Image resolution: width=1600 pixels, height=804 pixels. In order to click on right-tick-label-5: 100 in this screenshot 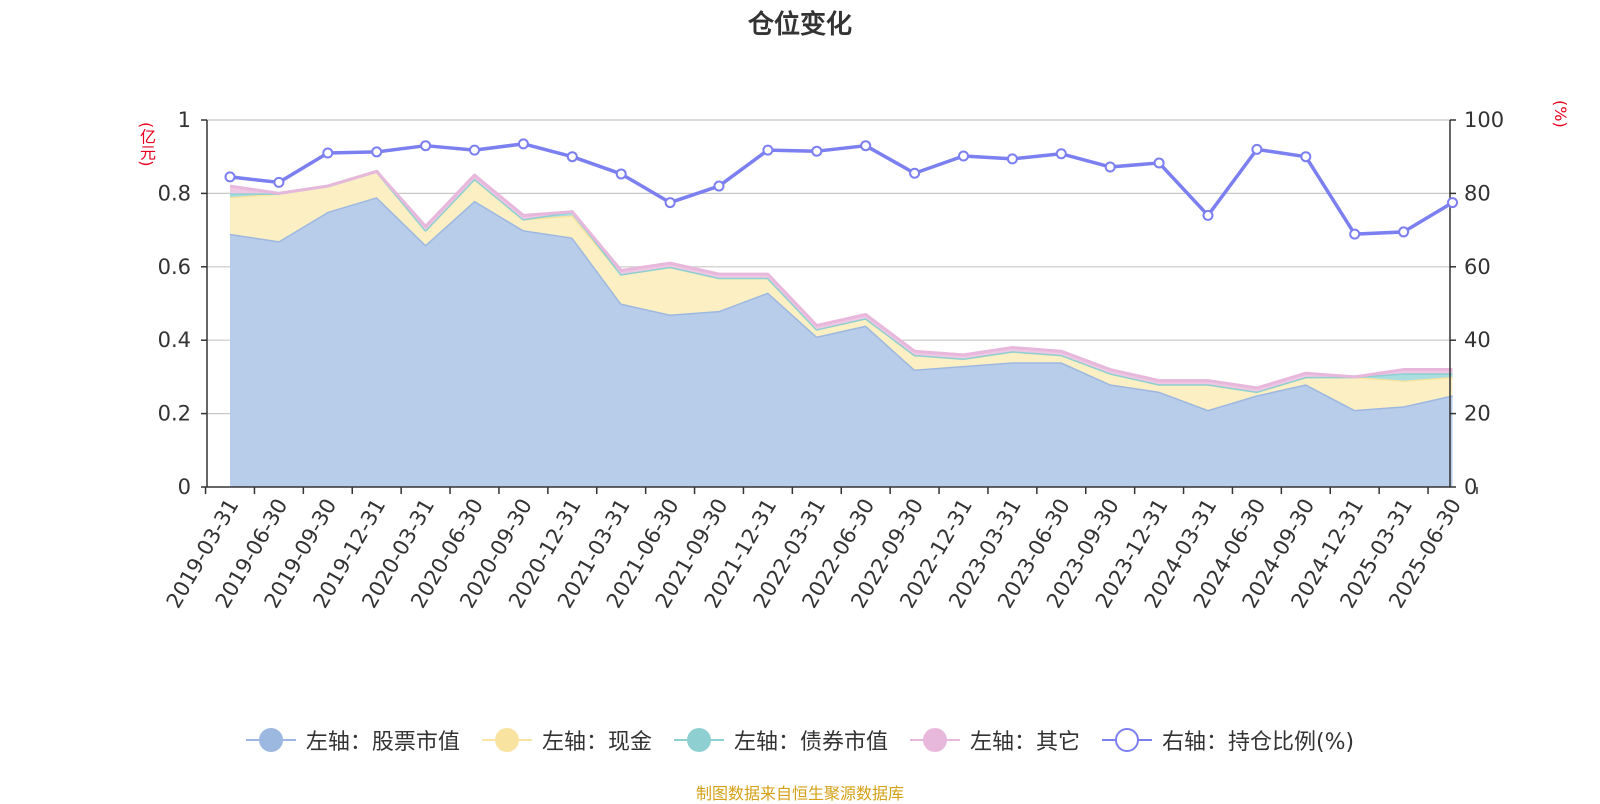, I will do `click(1484, 120)`.